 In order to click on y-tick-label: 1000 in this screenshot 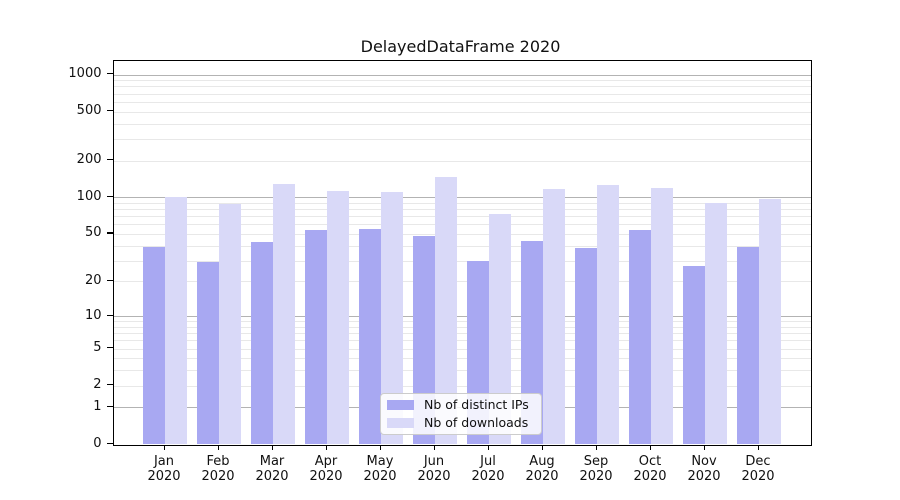, I will do `click(85, 74)`.